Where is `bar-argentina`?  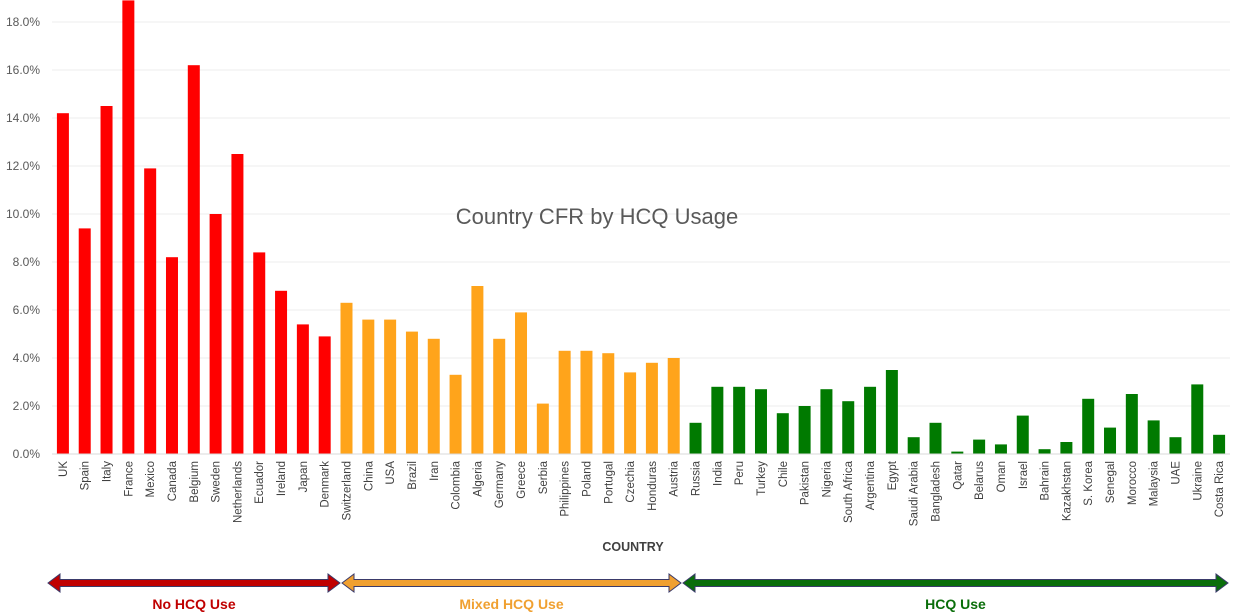
bar-argentina is located at coordinates (870, 420).